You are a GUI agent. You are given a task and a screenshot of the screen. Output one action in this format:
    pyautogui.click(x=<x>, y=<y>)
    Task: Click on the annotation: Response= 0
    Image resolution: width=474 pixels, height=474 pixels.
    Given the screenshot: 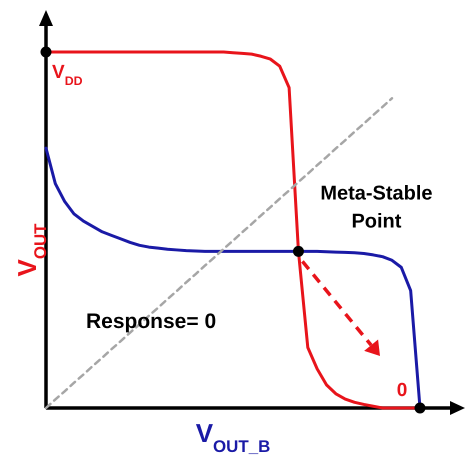 What is the action you would take?
    pyautogui.click(x=151, y=321)
    